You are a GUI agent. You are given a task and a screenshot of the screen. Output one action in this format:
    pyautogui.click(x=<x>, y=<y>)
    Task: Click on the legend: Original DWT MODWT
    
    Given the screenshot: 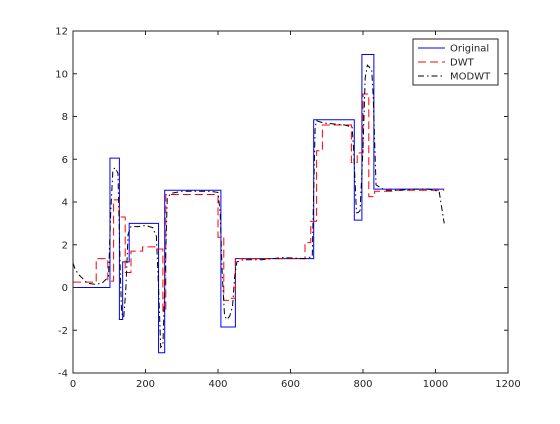 What is the action you would take?
    pyautogui.click(x=455, y=62)
    